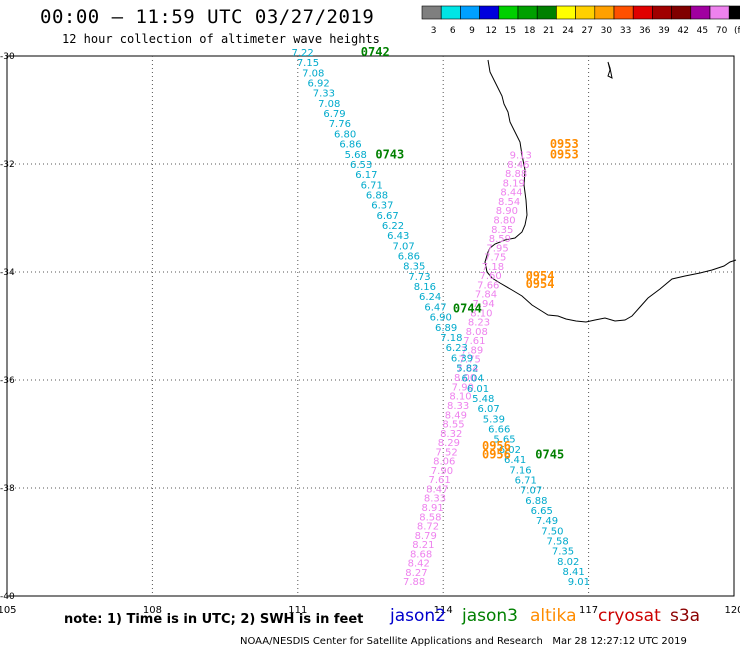  What do you see at coordinates (510, 450) in the screenshot?
I see `jason3-swh-value: 6.02` at bounding box center [510, 450].